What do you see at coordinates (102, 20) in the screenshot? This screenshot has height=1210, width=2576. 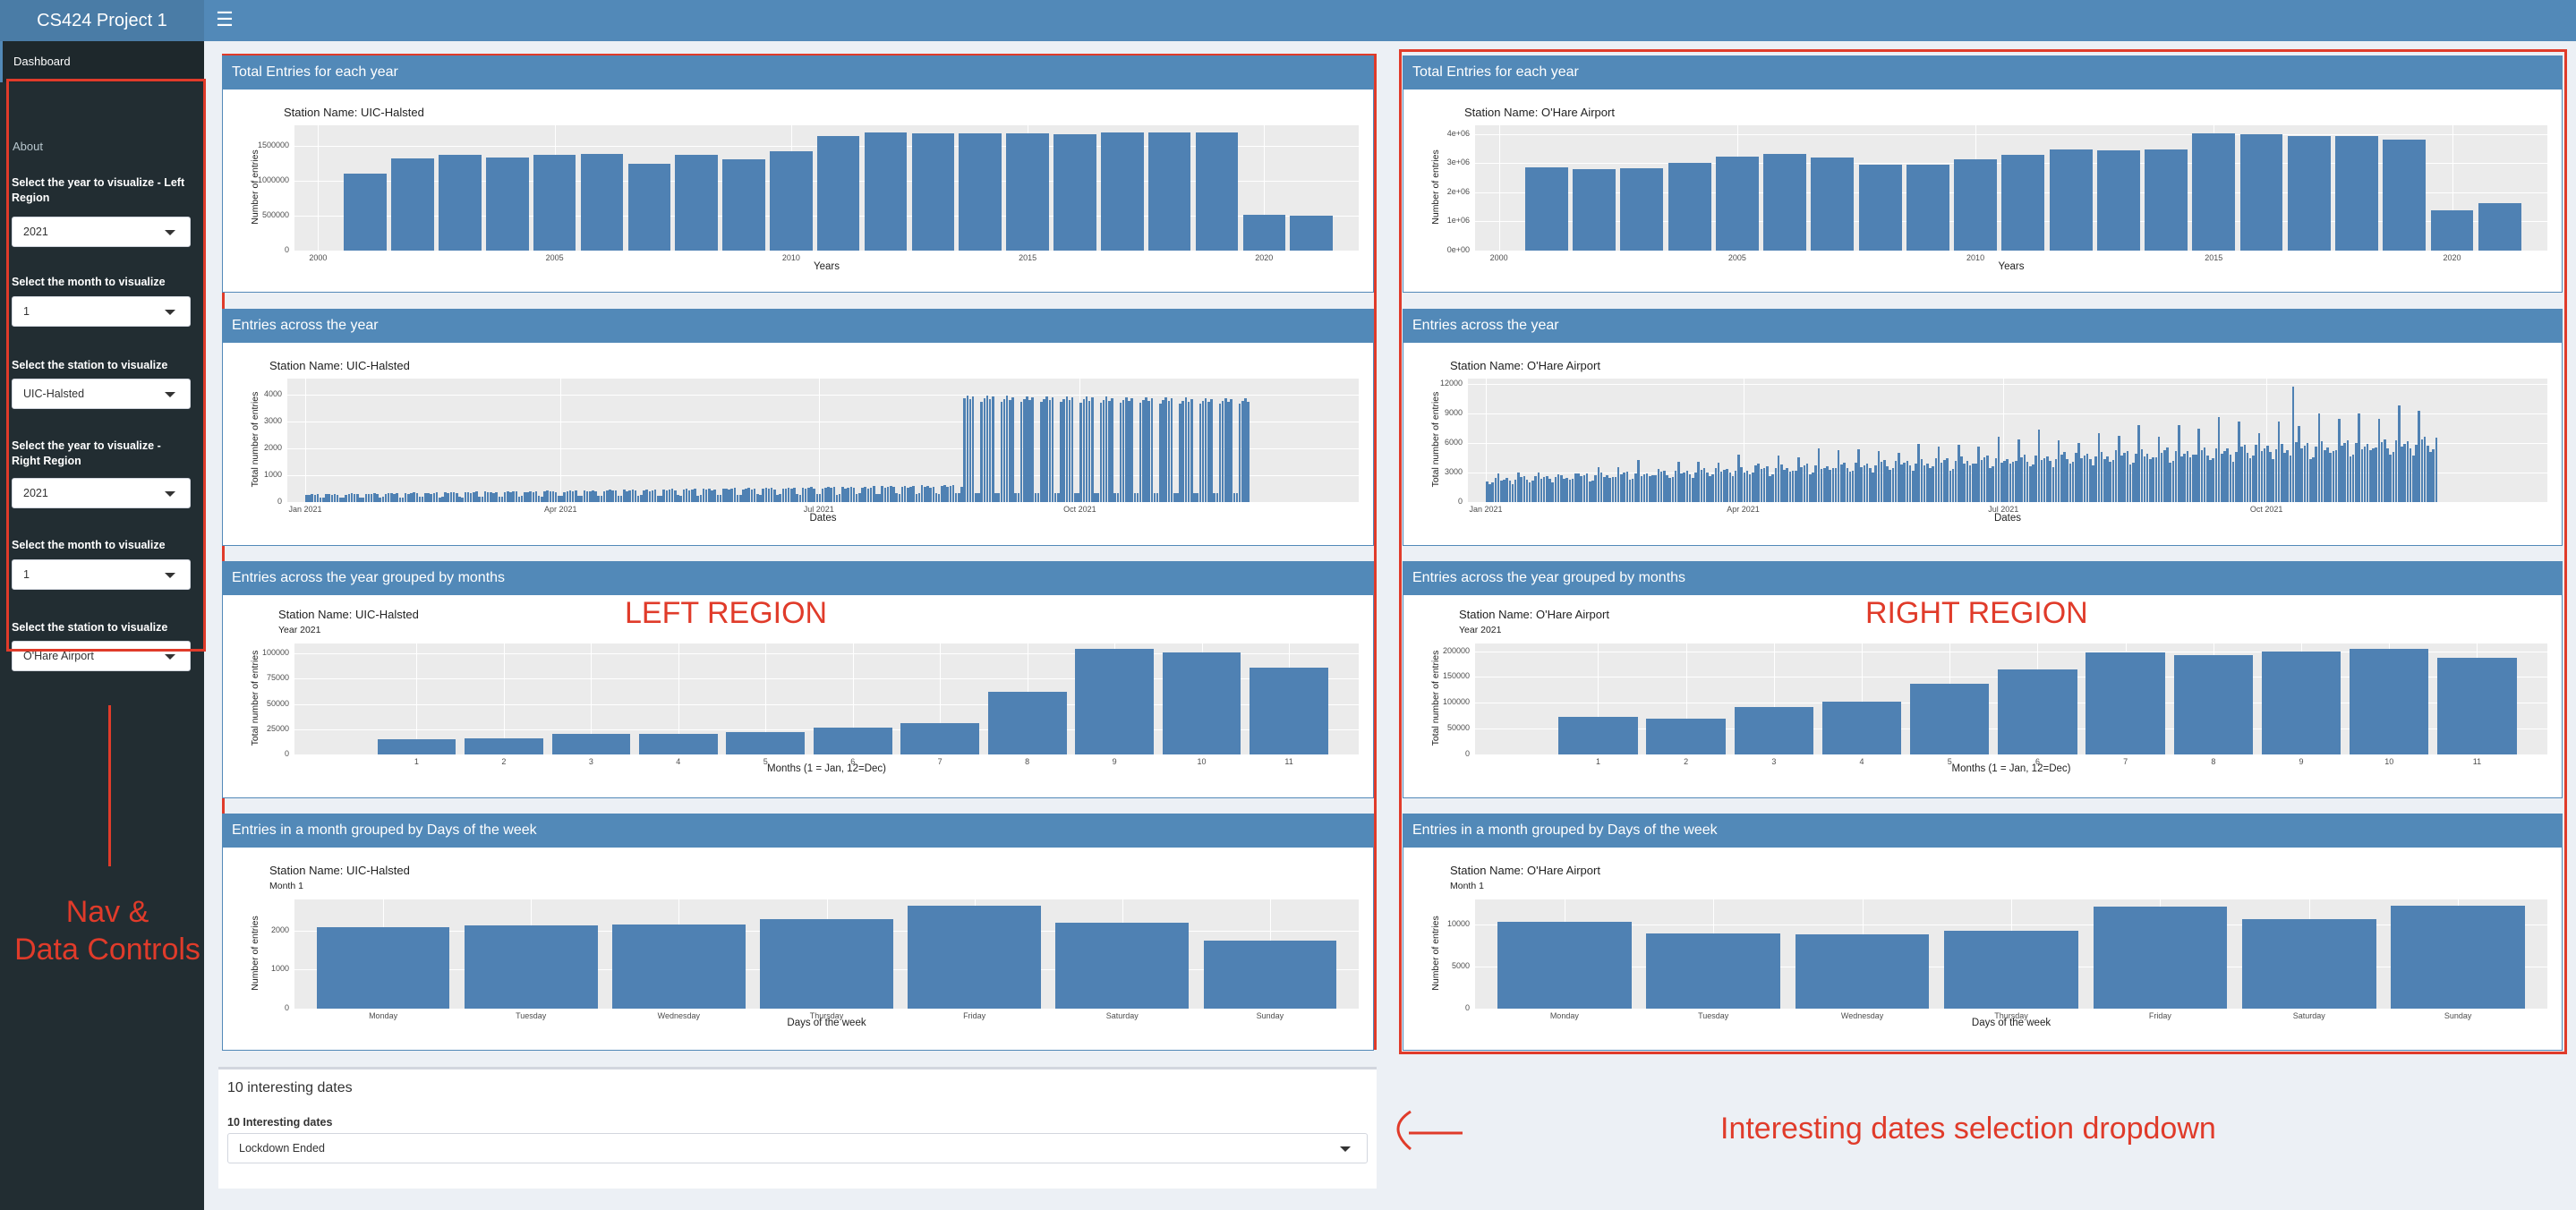 I see `app-title: CS424 Project 1` at bounding box center [102, 20].